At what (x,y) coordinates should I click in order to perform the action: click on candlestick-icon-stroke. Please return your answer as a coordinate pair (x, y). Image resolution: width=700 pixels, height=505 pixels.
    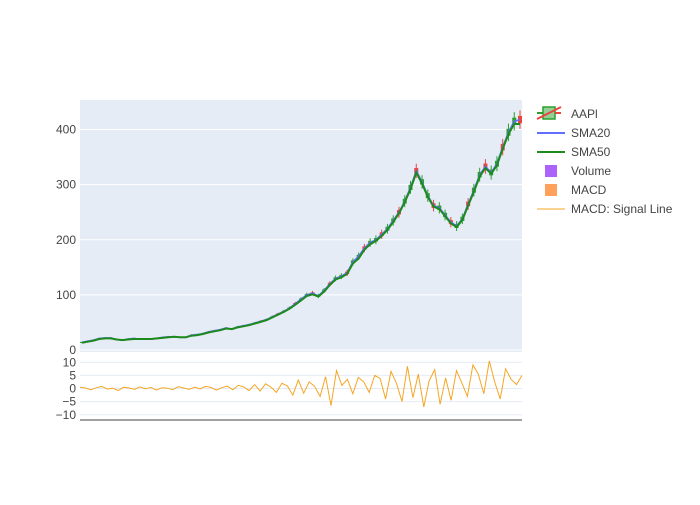
    Looking at the image, I should click on (549, 113).